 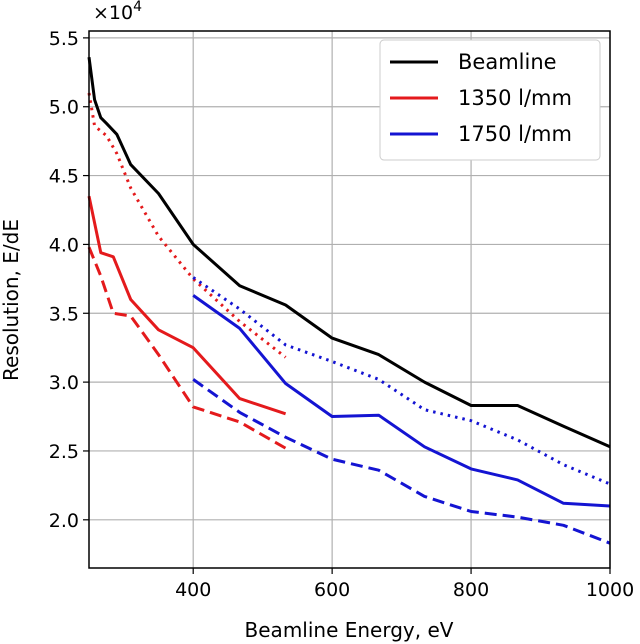 What do you see at coordinates (11, 300) in the screenshot?
I see `y-axis-label: Resolution, E/dE` at bounding box center [11, 300].